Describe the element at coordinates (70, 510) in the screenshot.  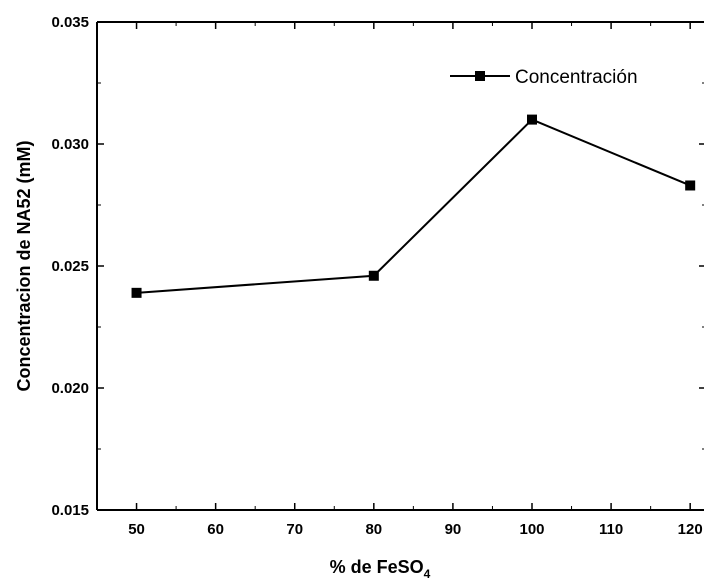
I see `y-tick-label: 0.015` at that location.